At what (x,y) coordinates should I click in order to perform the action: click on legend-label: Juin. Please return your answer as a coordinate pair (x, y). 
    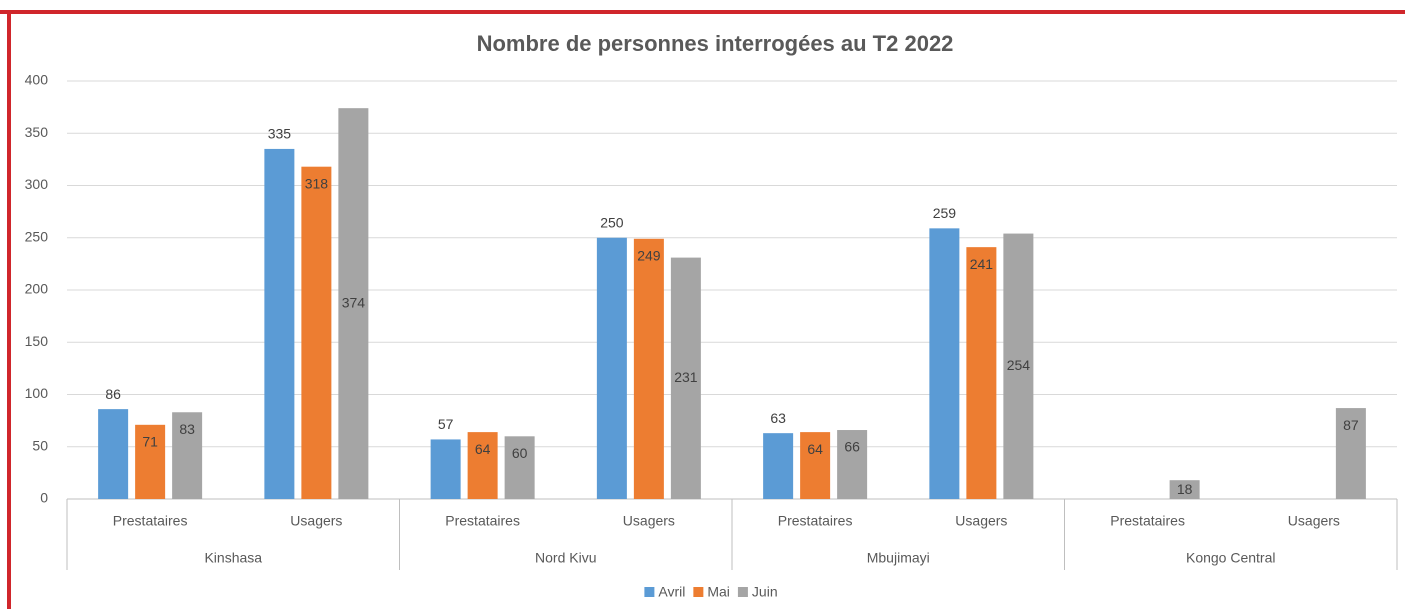
    Looking at the image, I should click on (765, 592).